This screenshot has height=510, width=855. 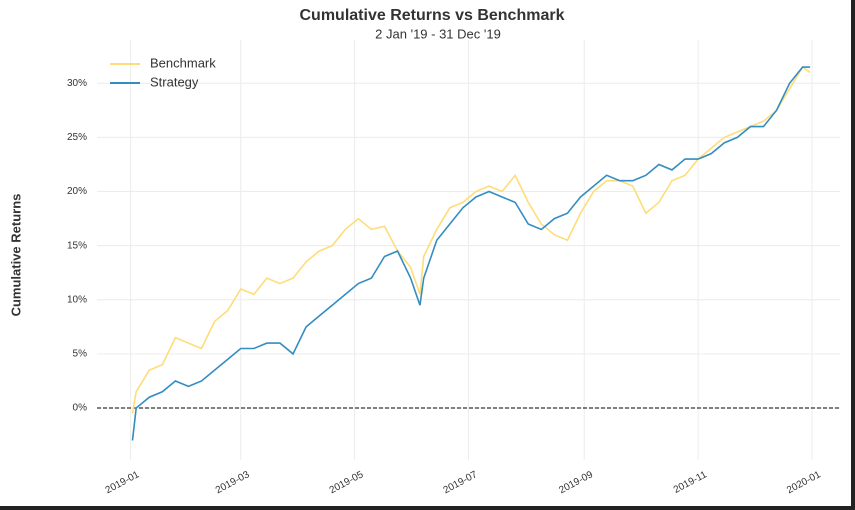 What do you see at coordinates (15, 255) in the screenshot?
I see `y-axis-label: Cumulative Returns` at bounding box center [15, 255].